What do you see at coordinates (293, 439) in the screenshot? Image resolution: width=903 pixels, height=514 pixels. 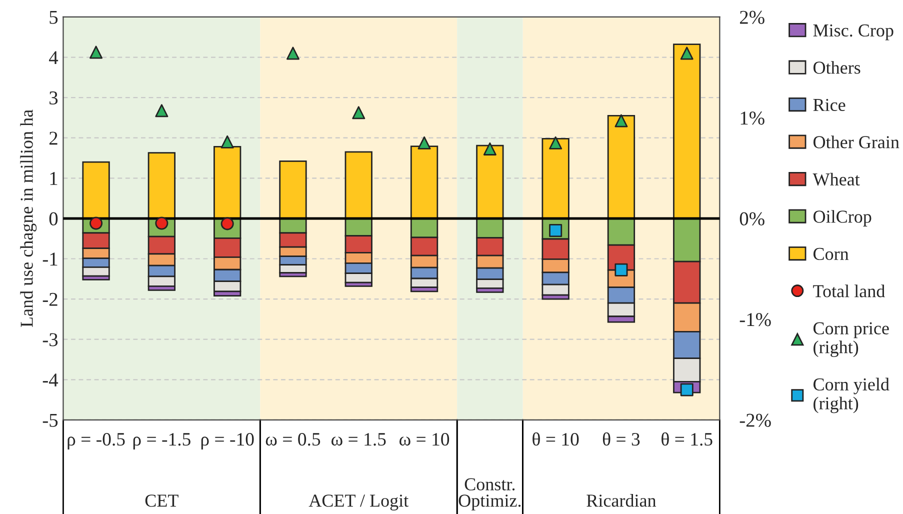 I see `x-tick-label: ω = 0.5` at bounding box center [293, 439].